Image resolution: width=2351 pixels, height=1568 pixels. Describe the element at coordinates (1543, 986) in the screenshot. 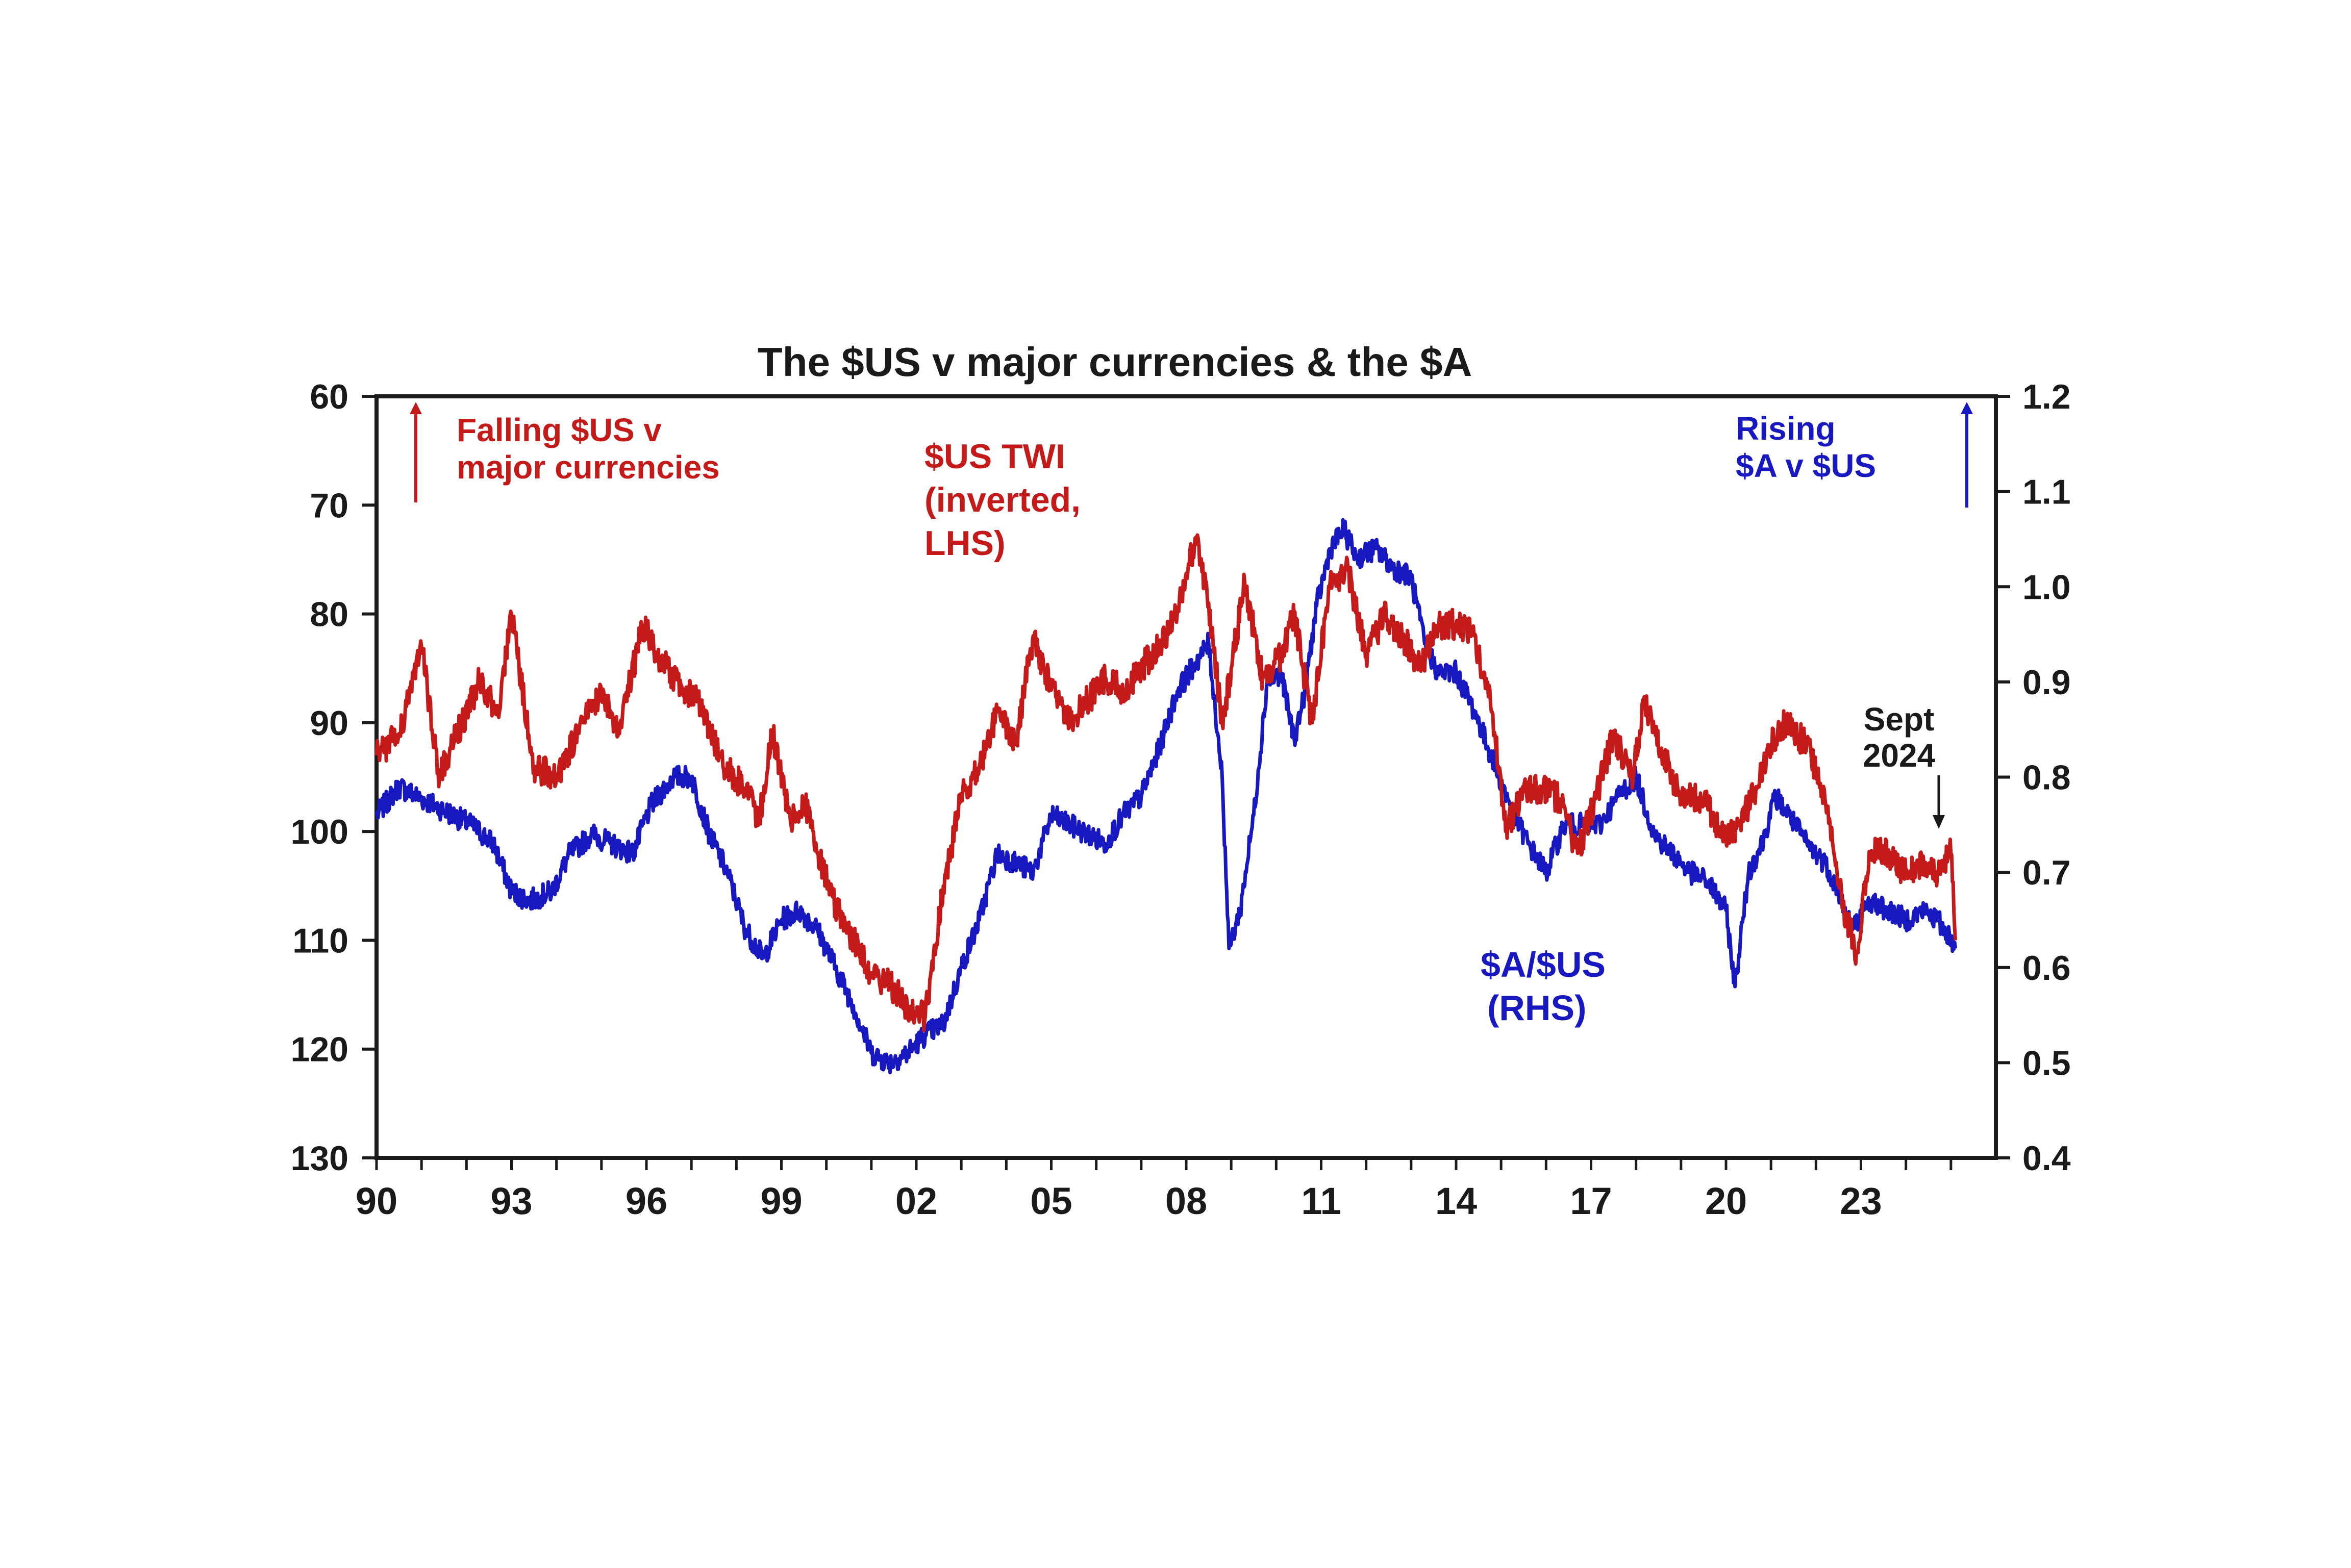

I see `aud-annotation: $A/$US (RHS)` at that location.